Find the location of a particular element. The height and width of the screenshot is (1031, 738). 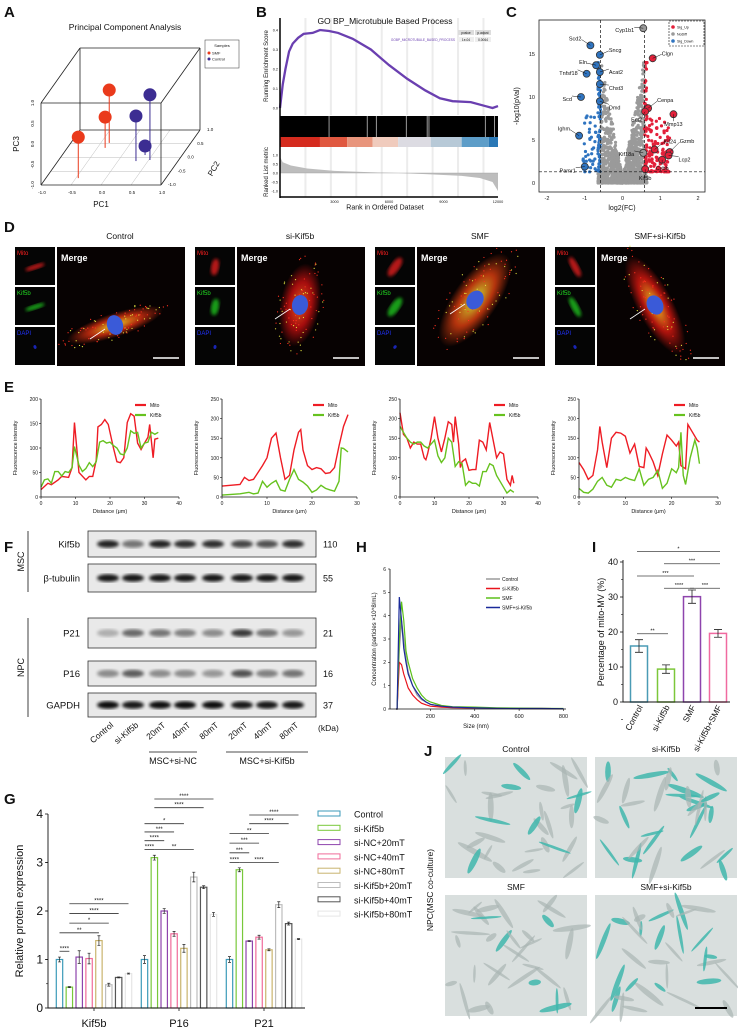

y-tick-label: 6 is located at coordinates (384, 570).